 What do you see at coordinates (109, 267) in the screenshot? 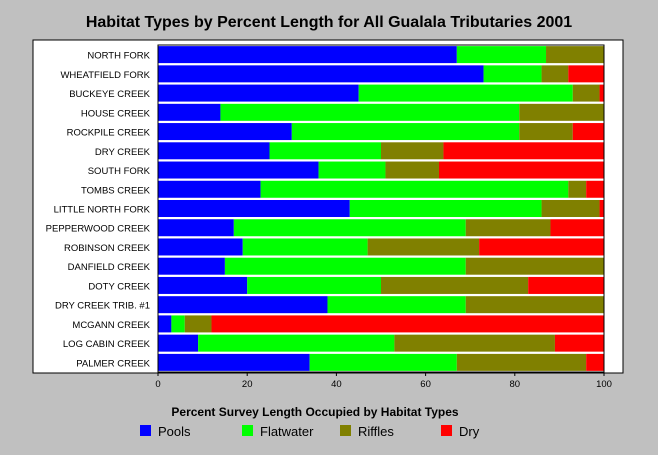
I see `category-label: DANFIELD CREEK` at bounding box center [109, 267].